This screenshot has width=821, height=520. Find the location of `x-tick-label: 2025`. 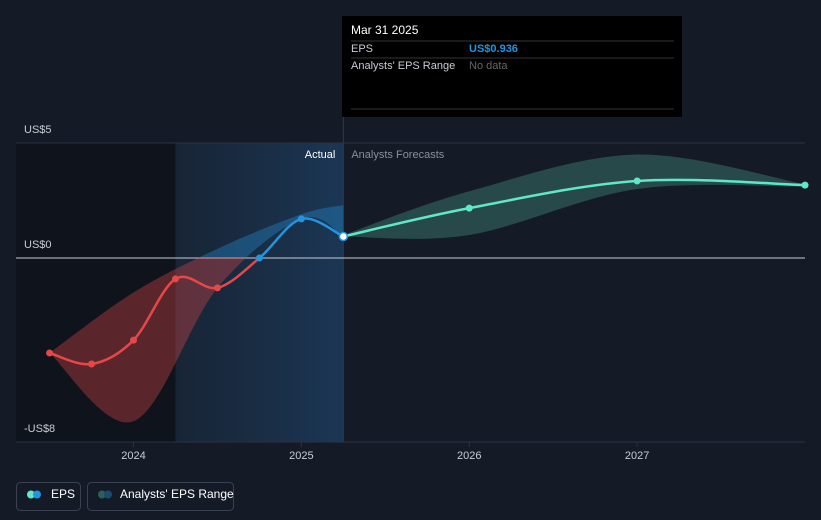

x-tick-label: 2025 is located at coordinates (301, 456).